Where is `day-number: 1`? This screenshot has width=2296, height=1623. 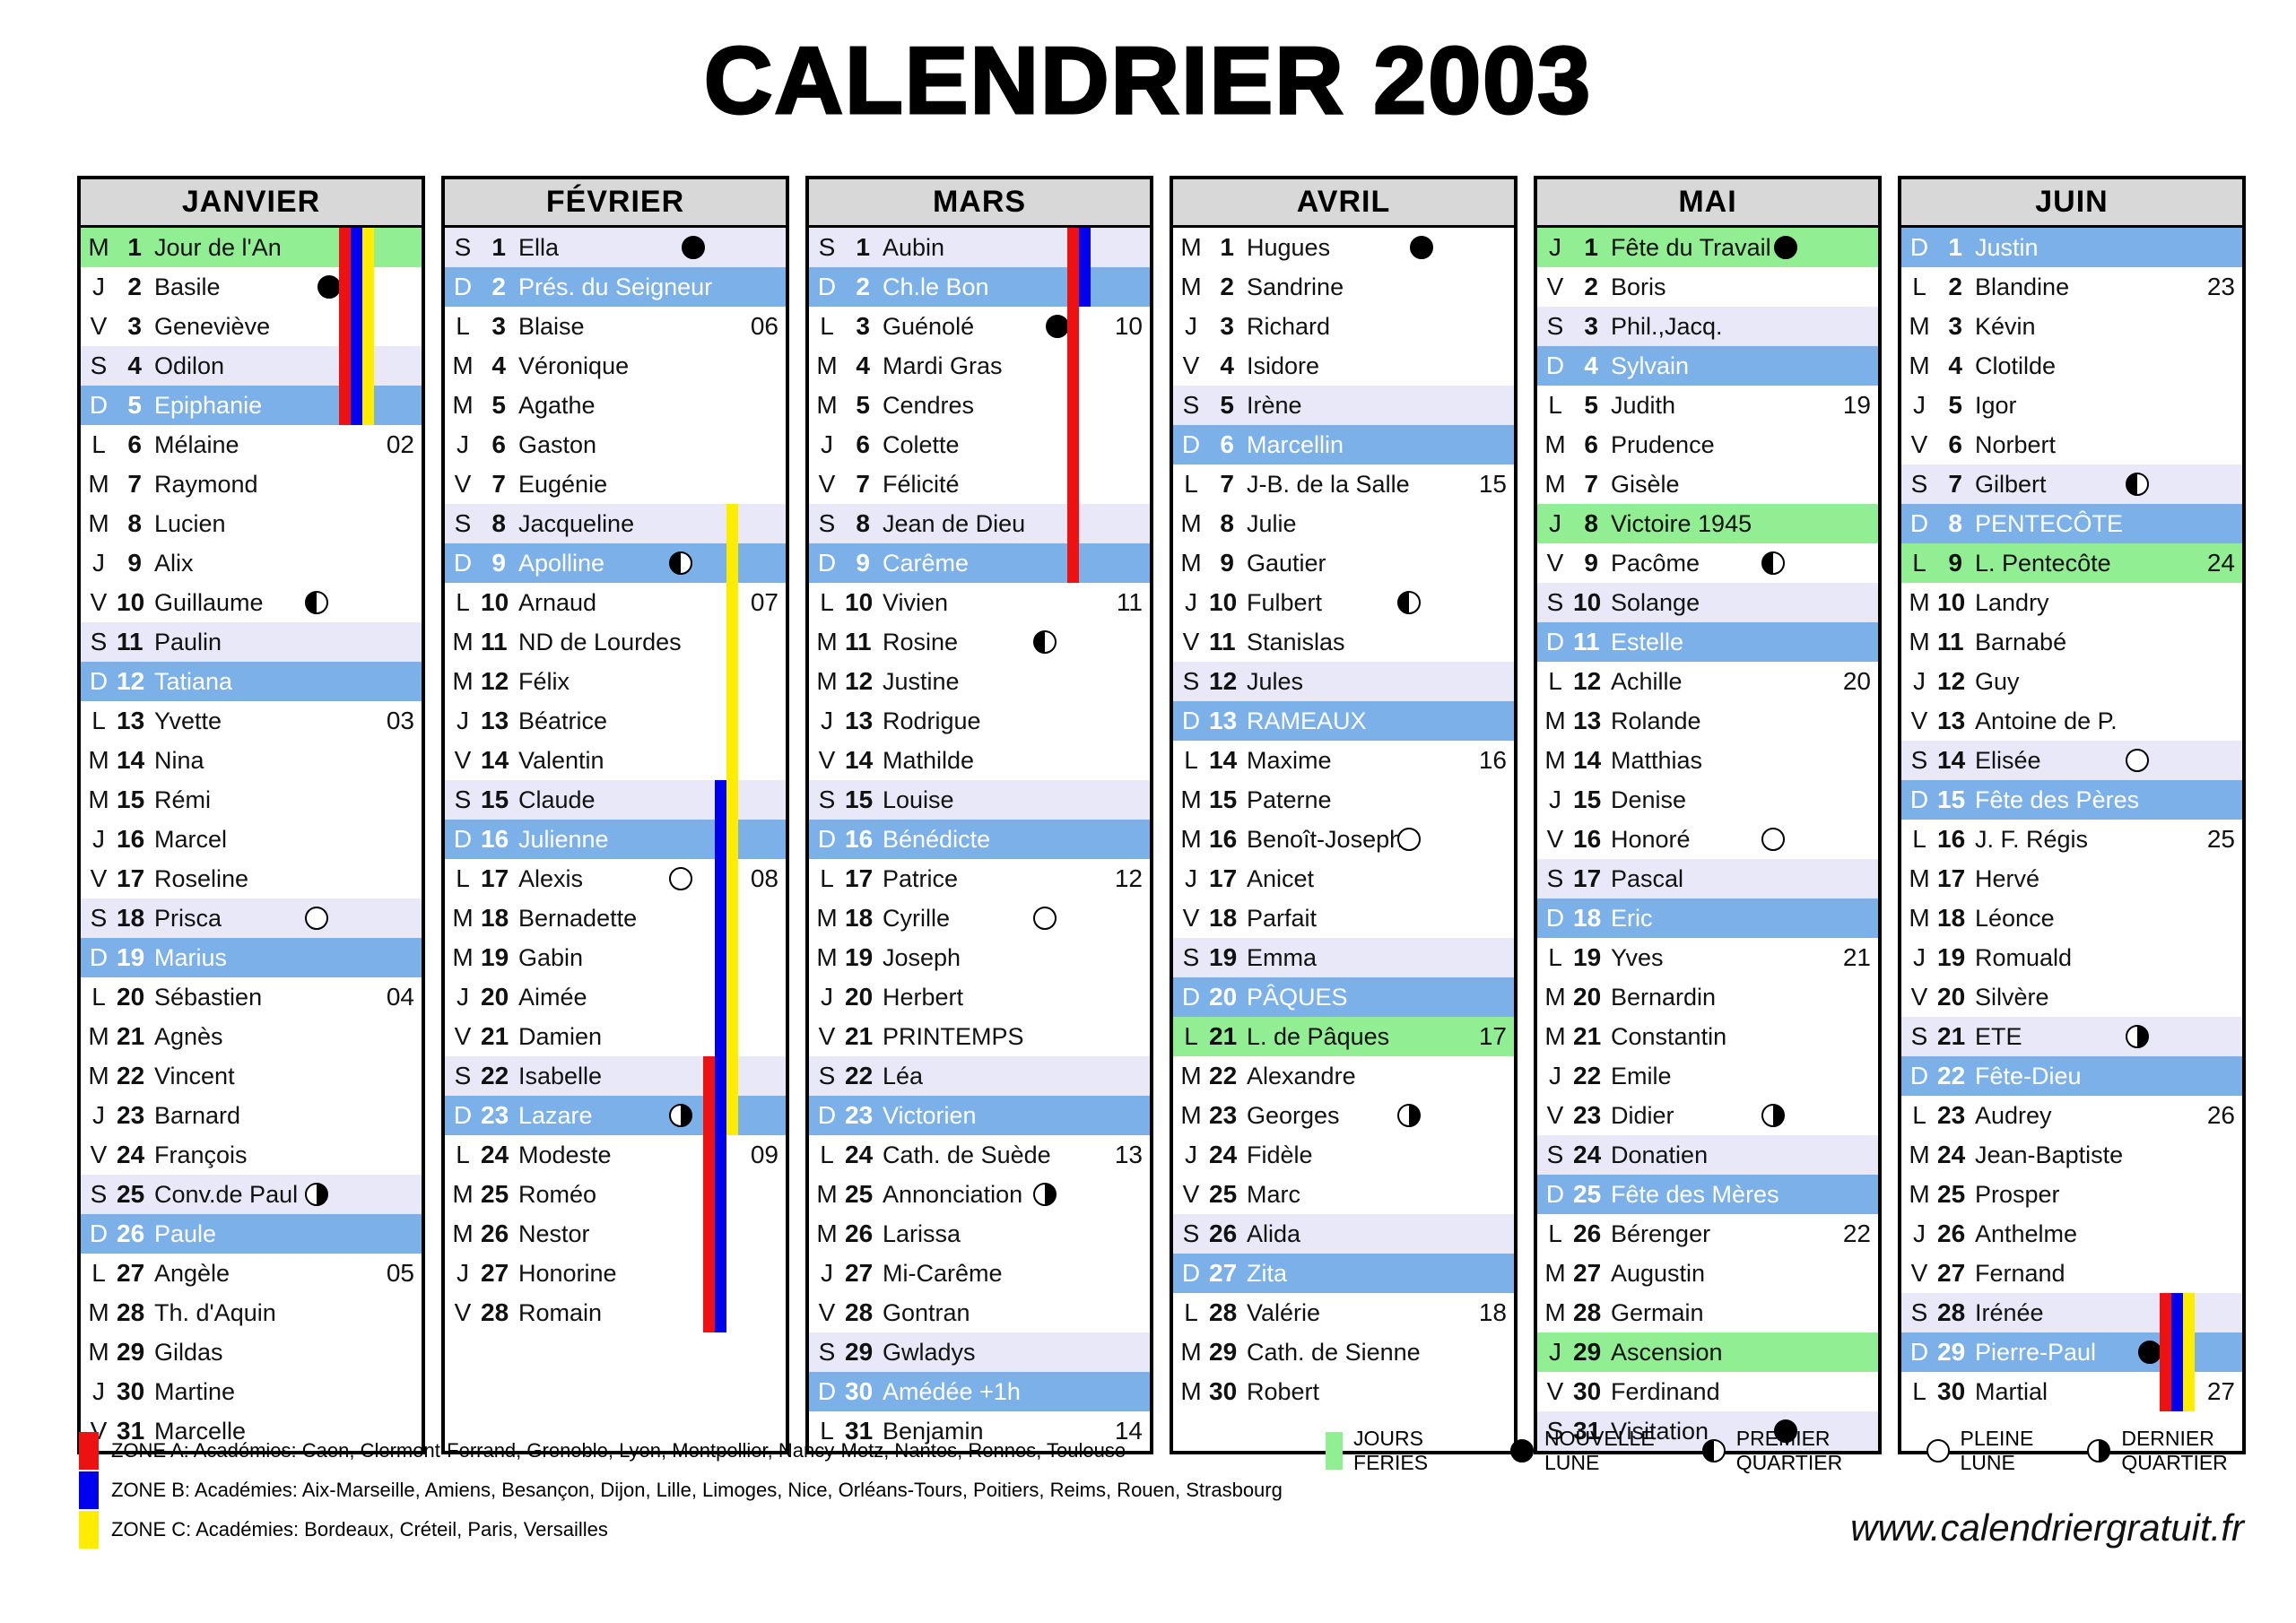
day-number: 1 is located at coordinates (1591, 247).